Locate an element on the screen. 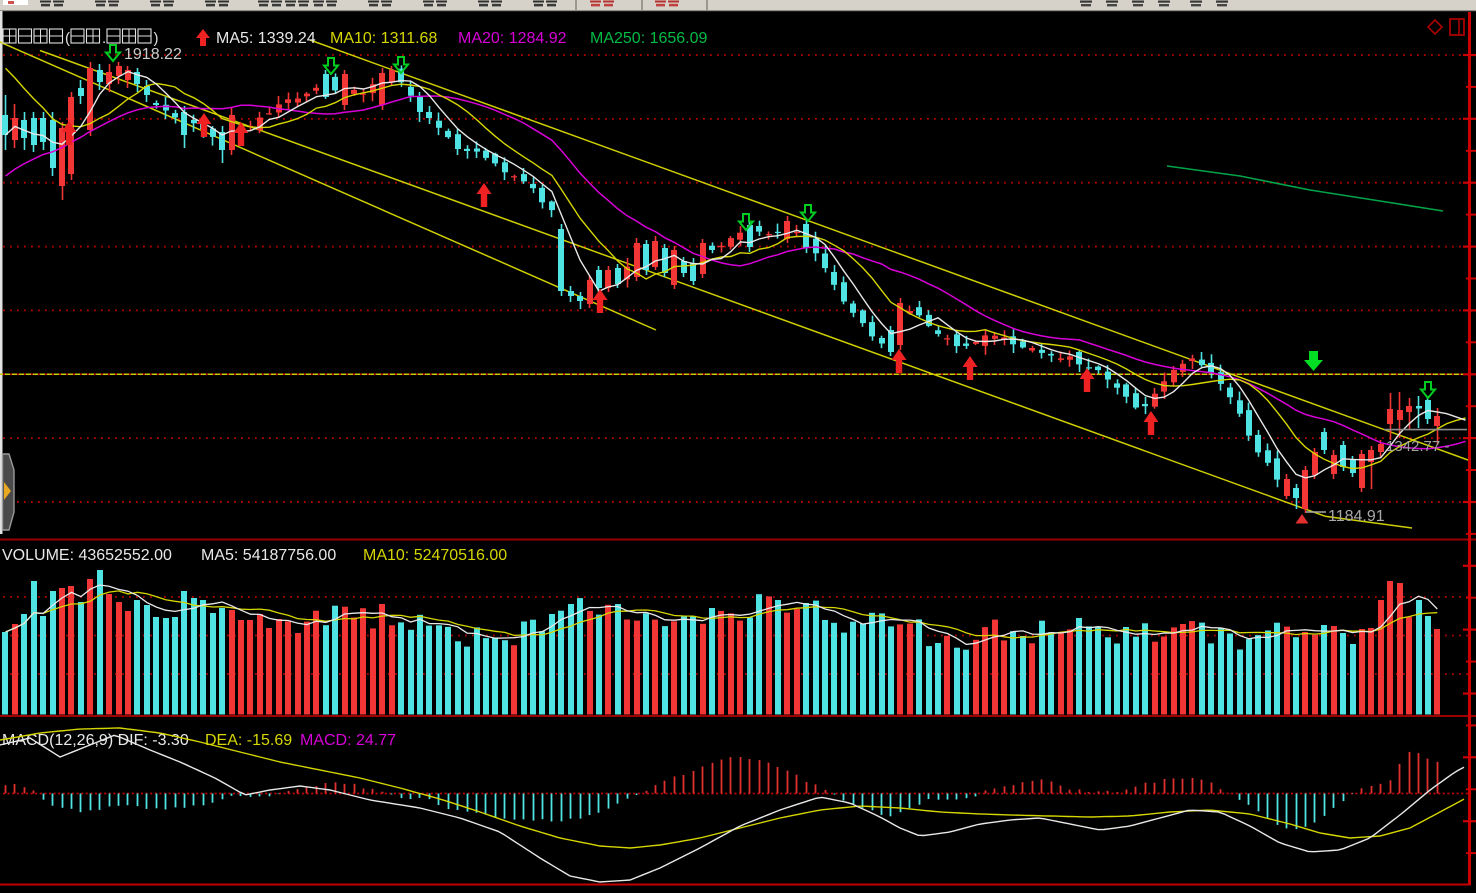 Image resolution: width=1476 pixels, height=893 pixels. svg-text: MA10: 52470516.00 is located at coordinates (435, 555).